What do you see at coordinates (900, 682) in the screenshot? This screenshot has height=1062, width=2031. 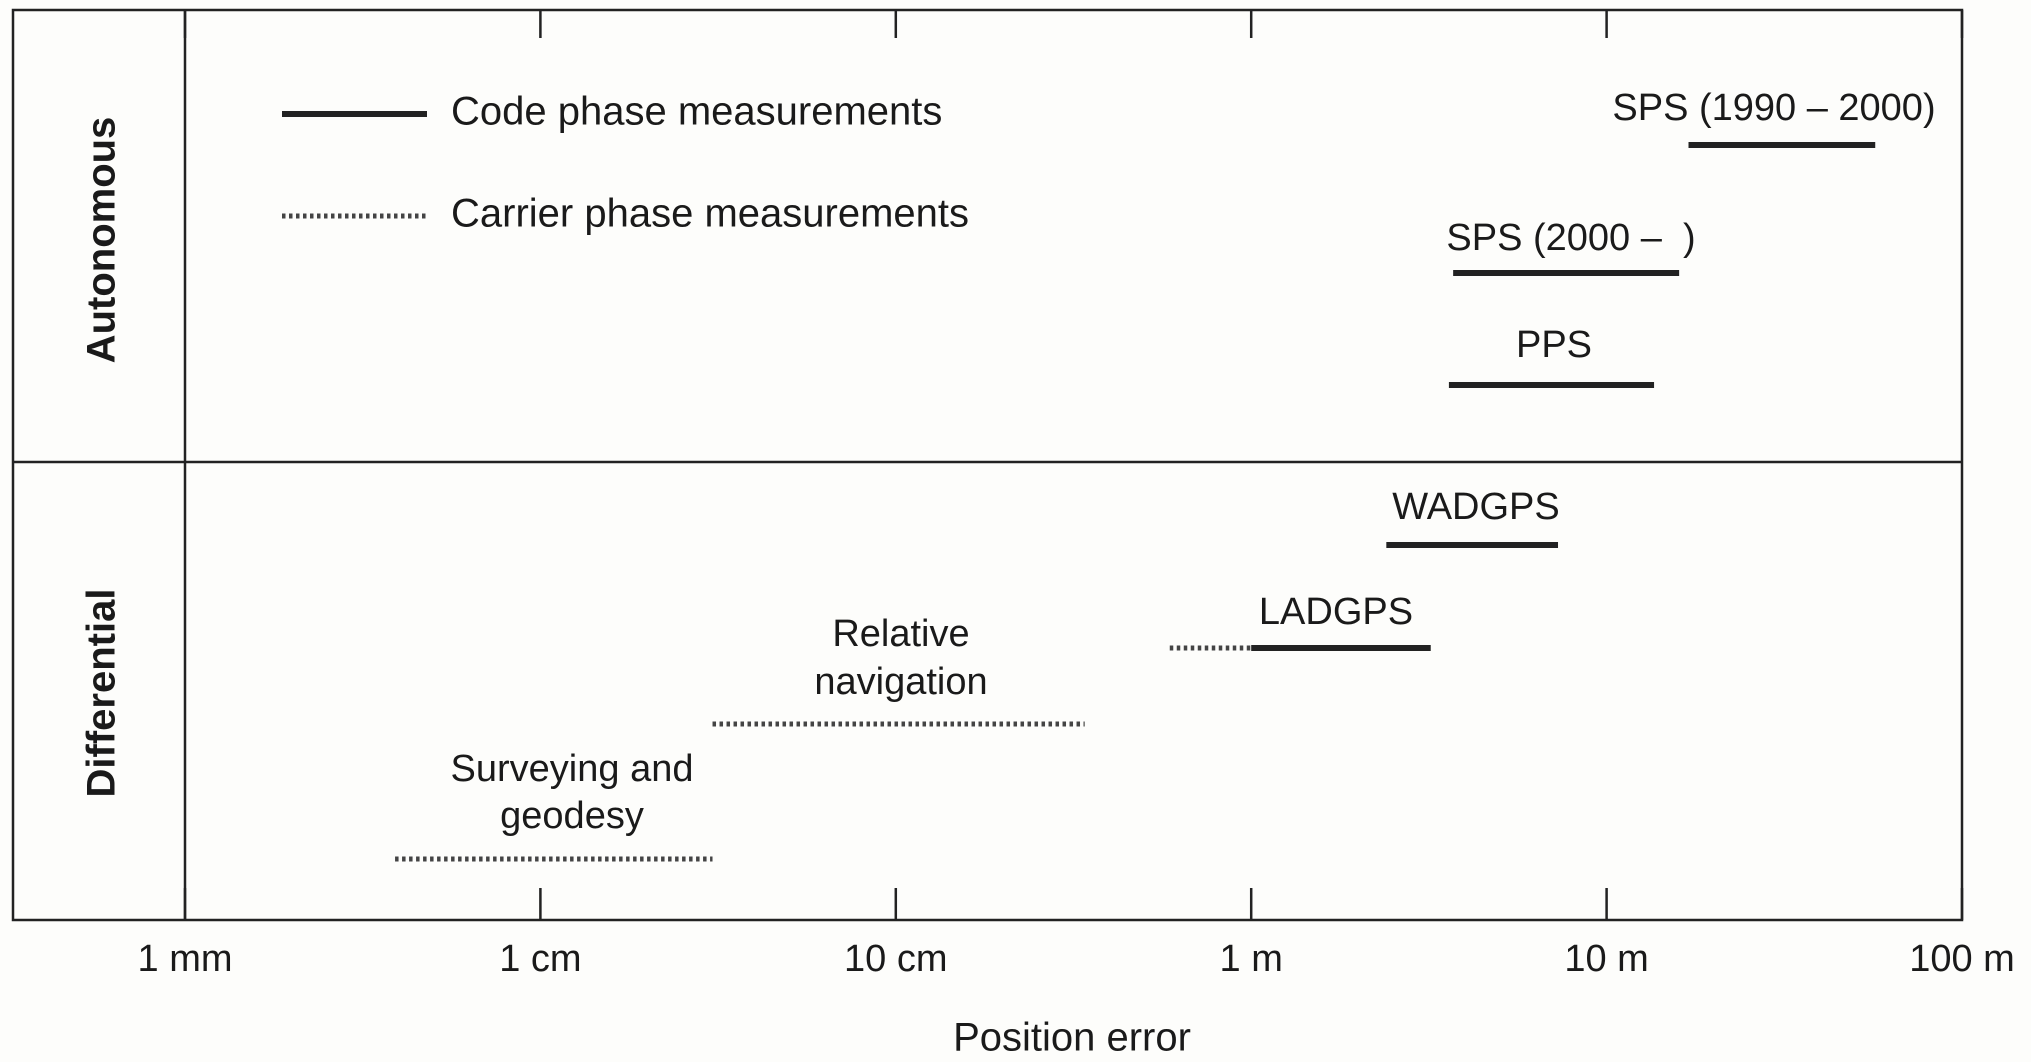 I see `range-label: navigation` at bounding box center [900, 682].